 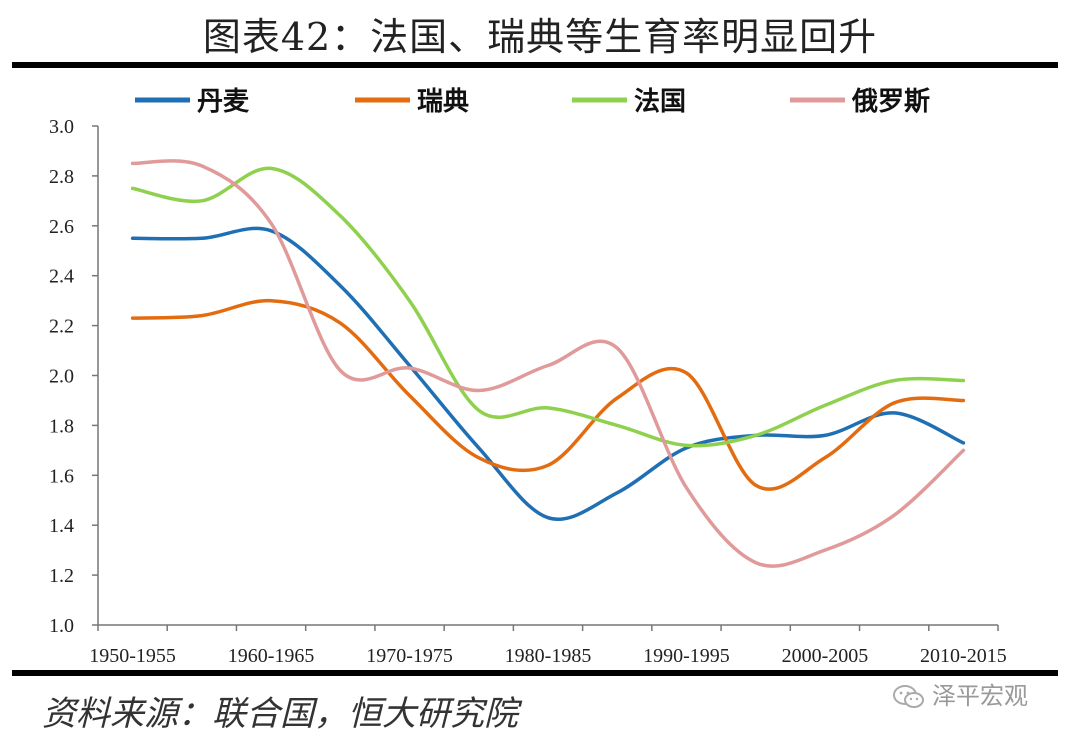 I want to click on chart-legend: 丹麦 瑞典 法国 俄罗斯, so click(x=532, y=102).